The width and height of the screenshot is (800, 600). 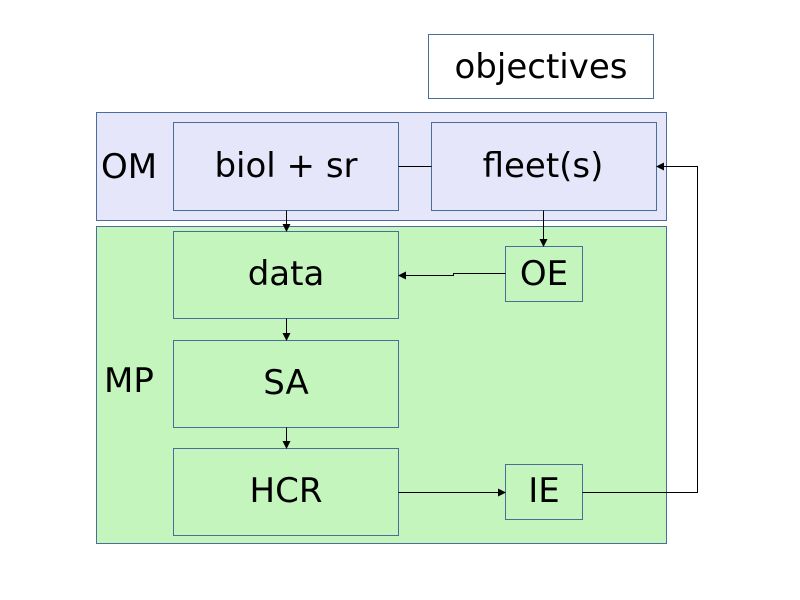 I want to click on sa-label: SA, so click(x=285, y=383).